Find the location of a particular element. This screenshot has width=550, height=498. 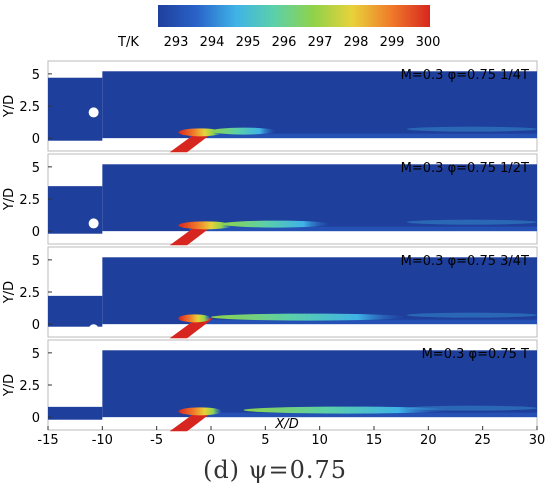

colorbar-gradient is located at coordinates (294, 16).